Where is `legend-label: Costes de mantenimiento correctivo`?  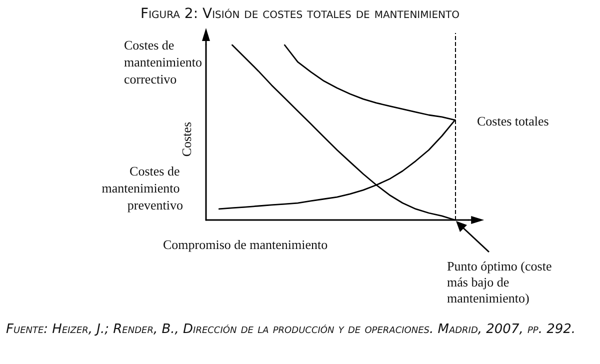 legend-label: Costes de mantenimiento correctivo is located at coordinates (165, 62).